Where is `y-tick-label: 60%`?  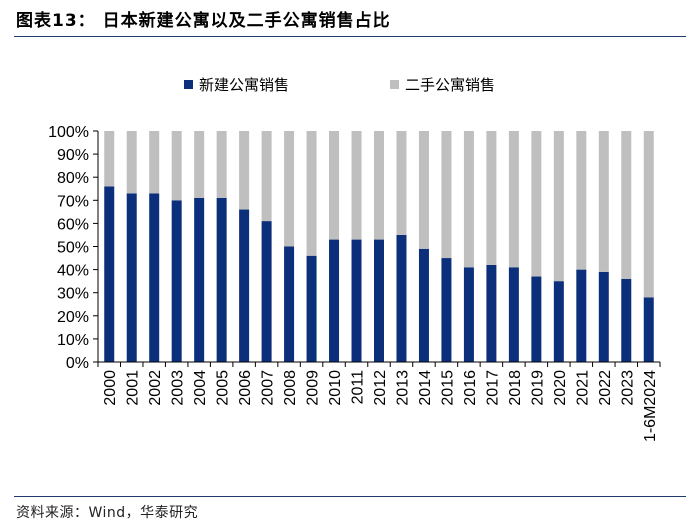
y-tick-label: 60% is located at coordinates (73, 224).